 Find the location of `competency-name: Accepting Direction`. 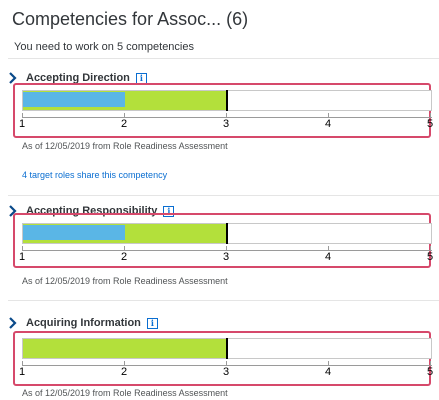

competency-name: Accepting Direction is located at coordinates (78, 78).